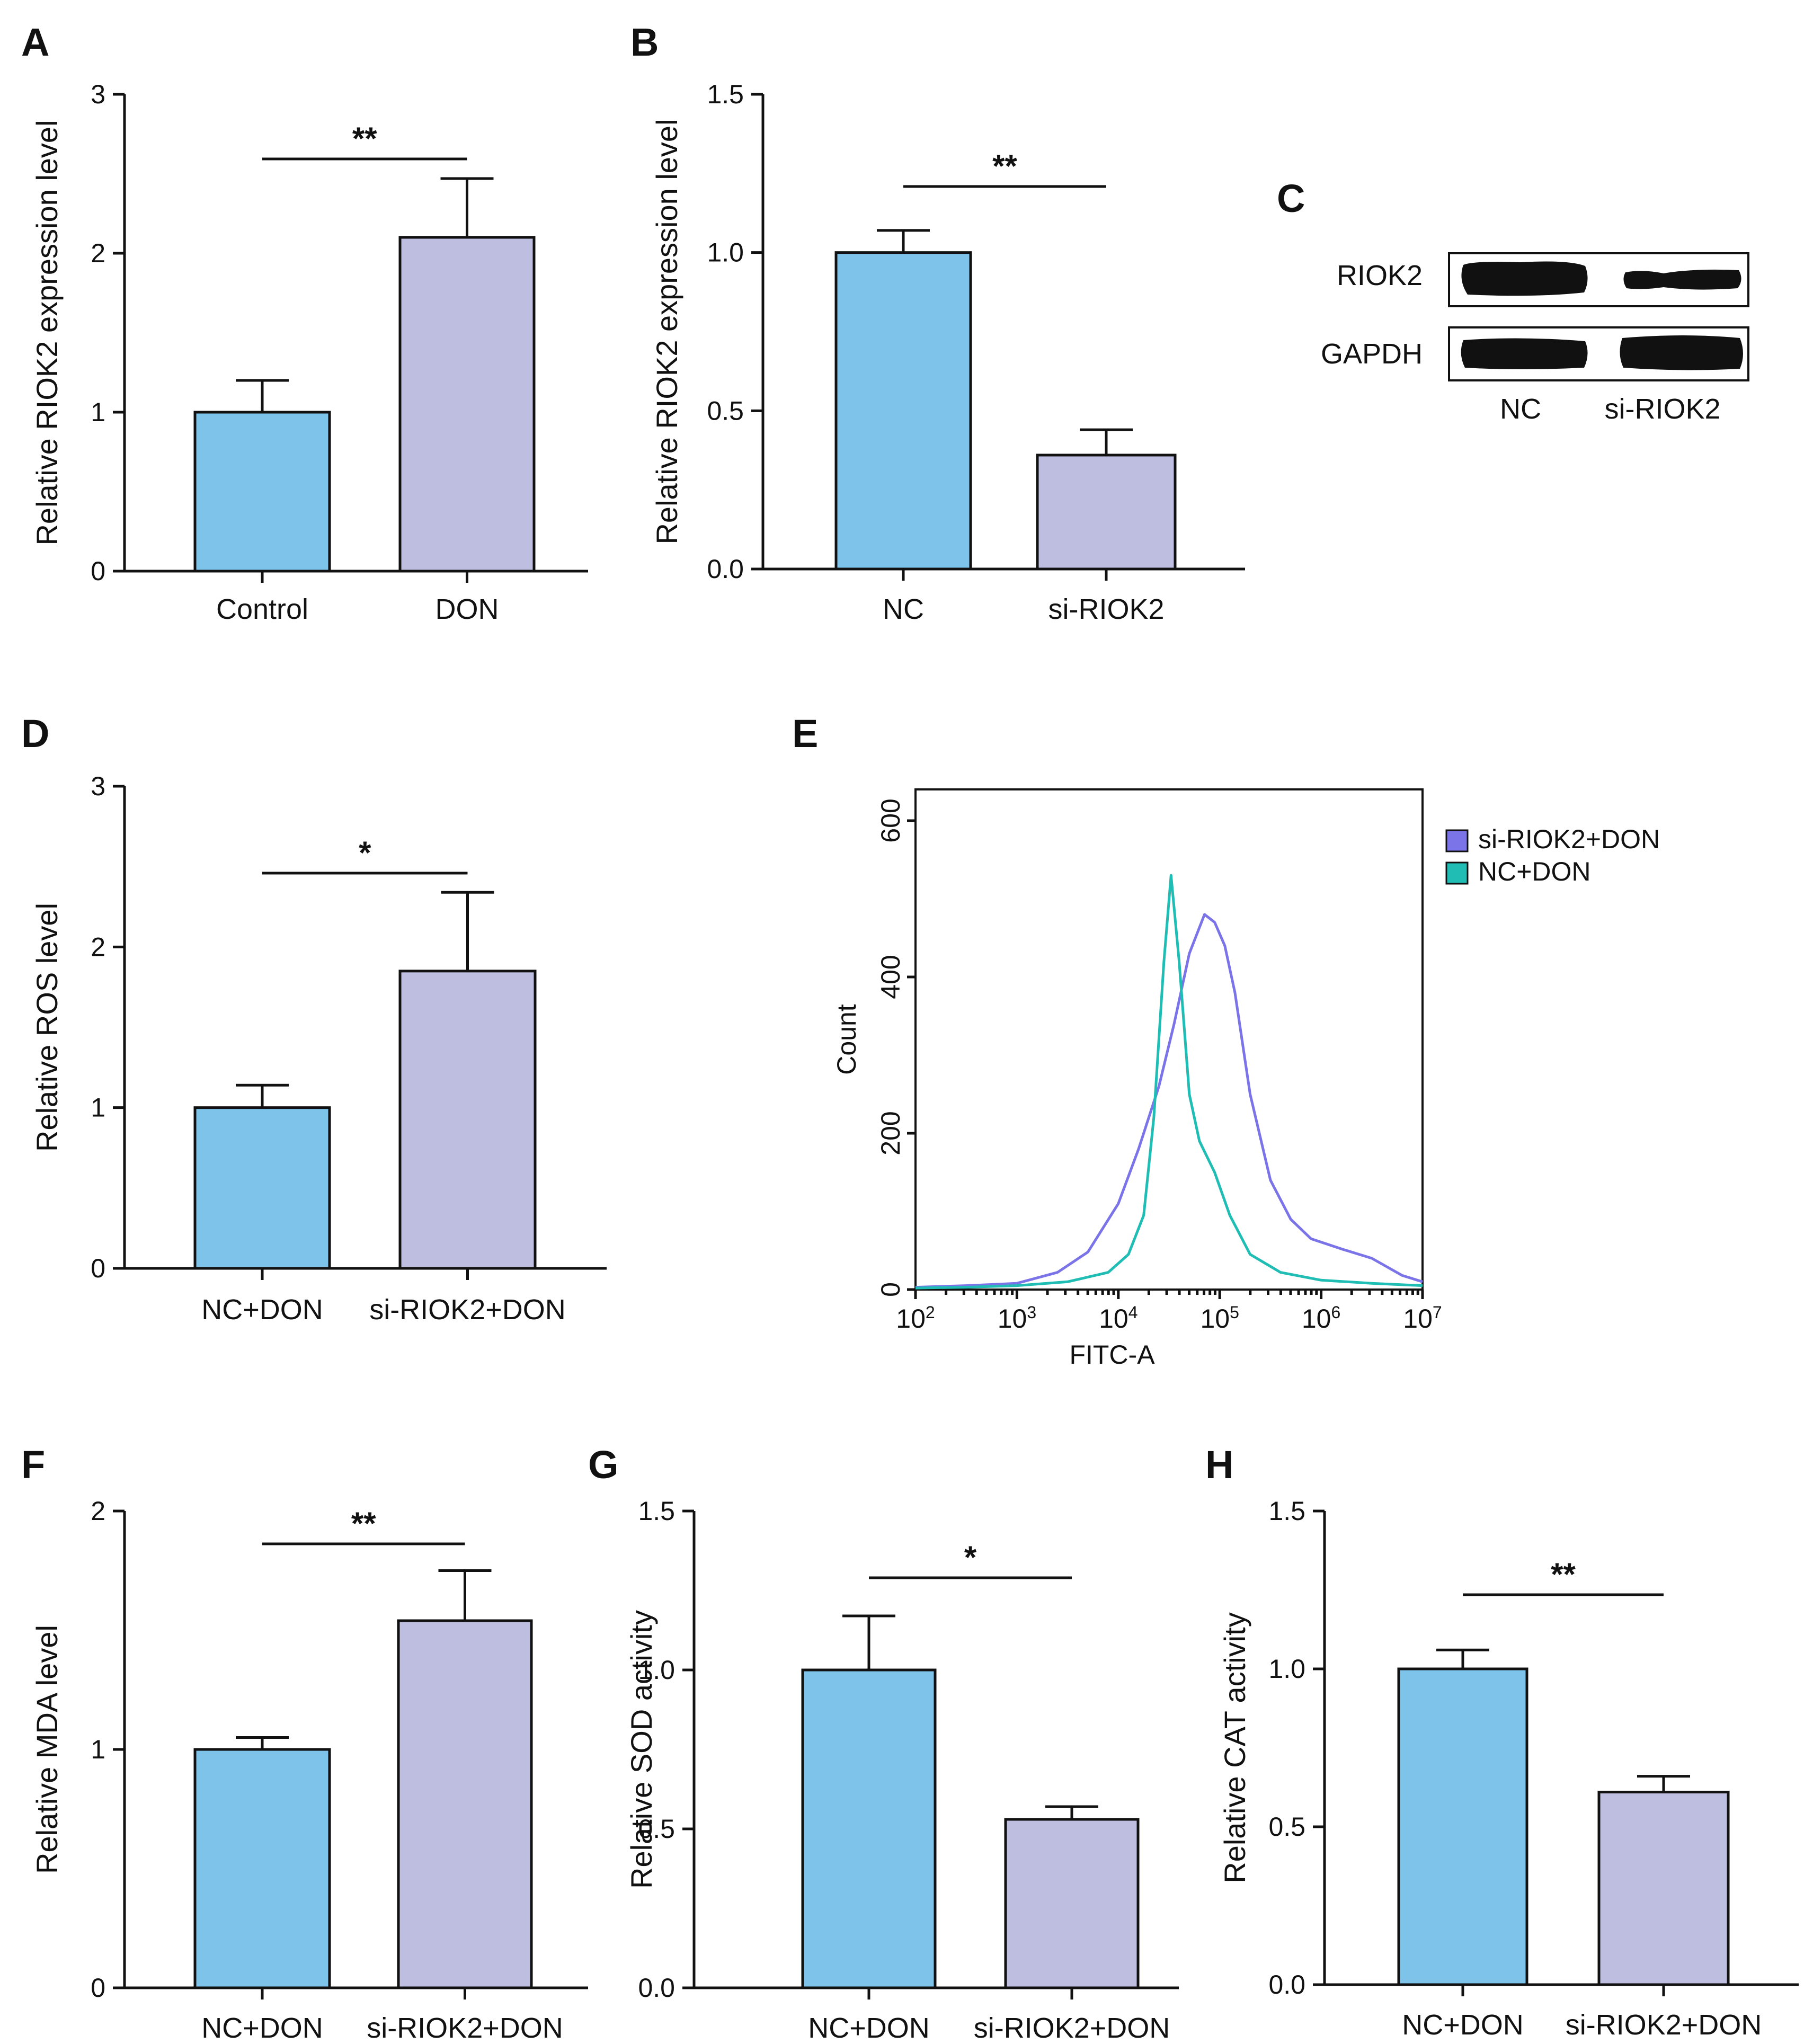  Describe the element at coordinates (903, 609) in the screenshot. I see `category-label: NC` at that location.